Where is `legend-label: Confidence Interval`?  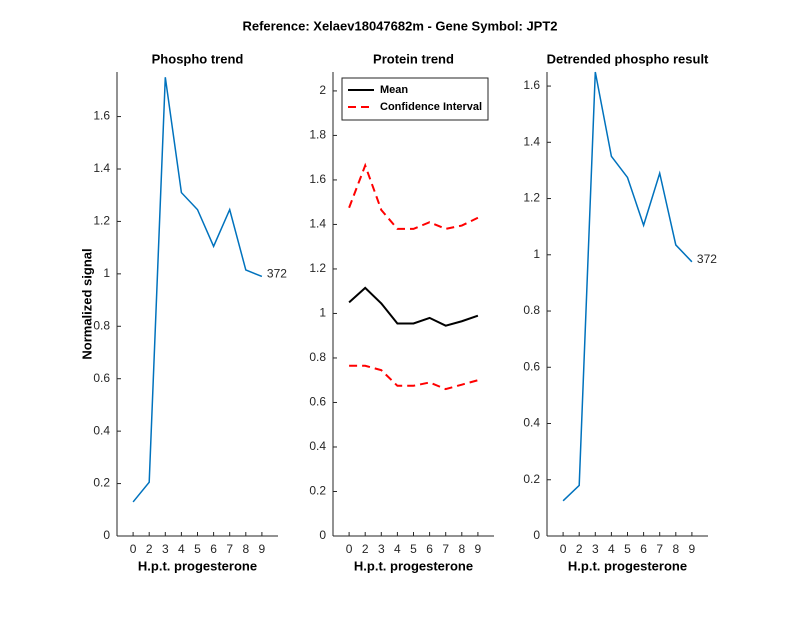
legend-label: Confidence Interval is located at coordinates (431, 107).